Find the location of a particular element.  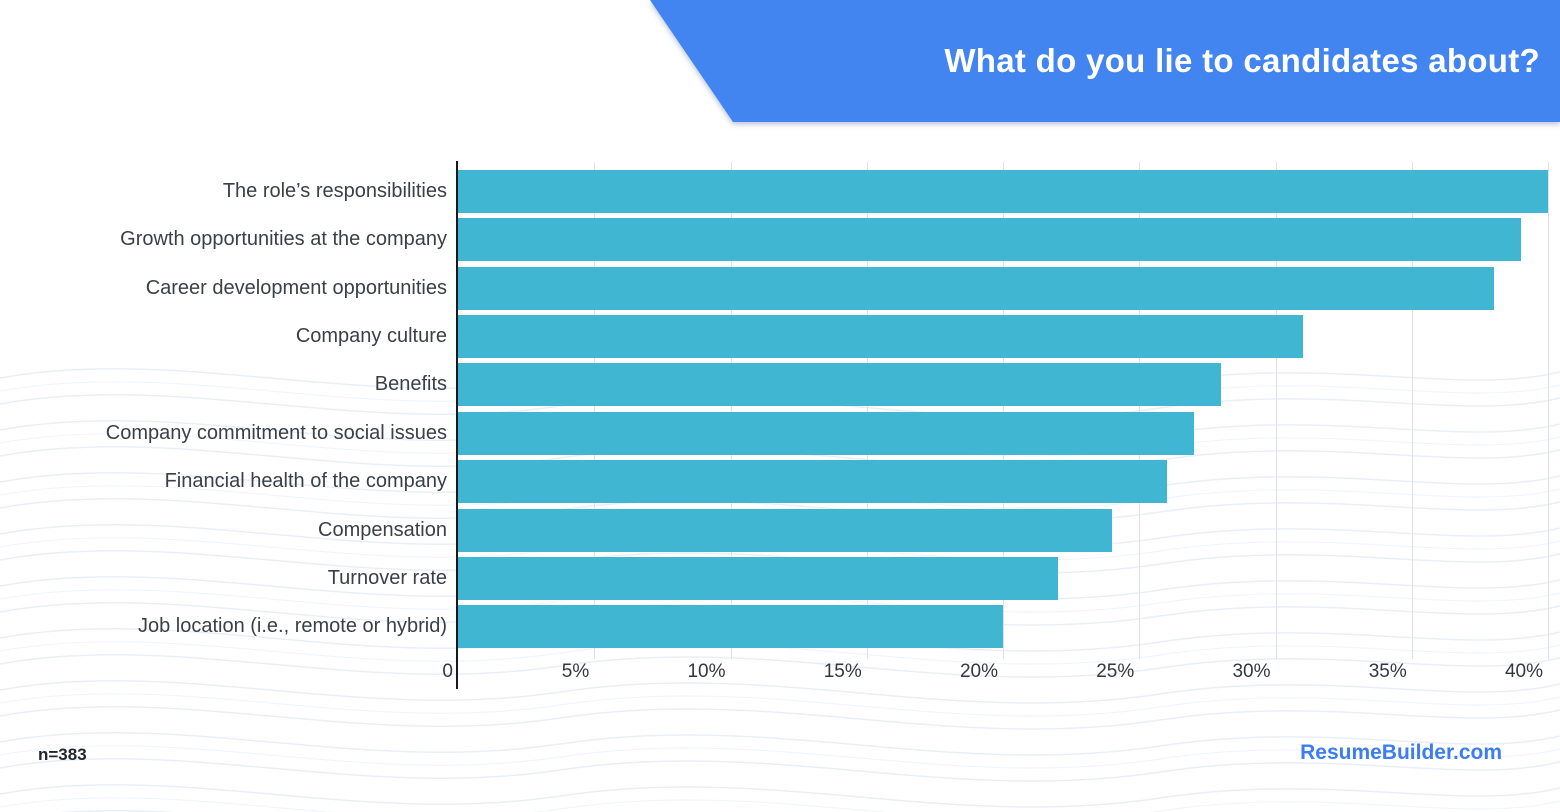

chart-row: Career development opportunities is located at coordinates (847, 288).